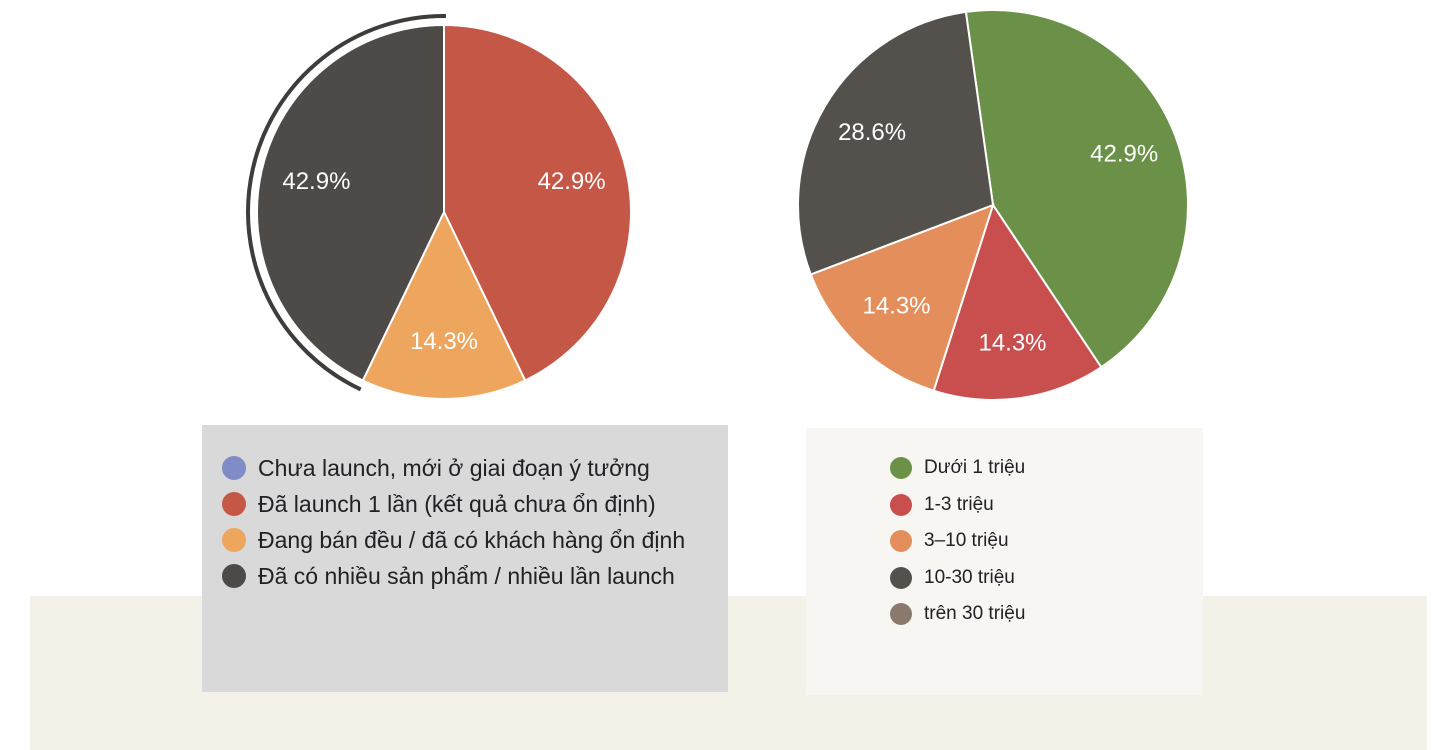 The image size is (1447, 750). What do you see at coordinates (872, 132) in the screenshot?
I see `pie-data-label: 28.6%` at bounding box center [872, 132].